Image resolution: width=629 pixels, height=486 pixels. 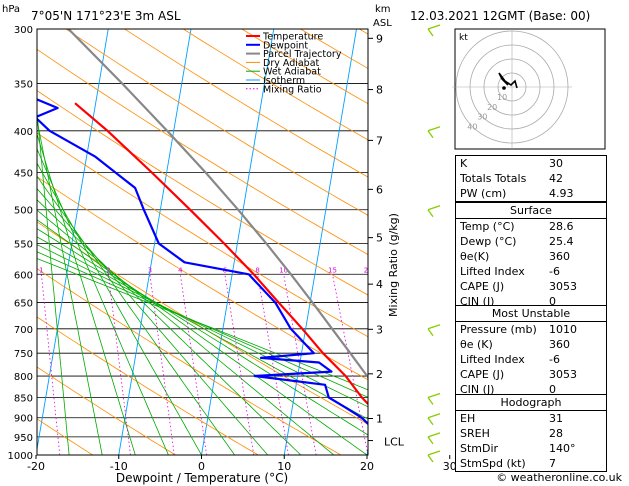 I want to click on location-title: 7°05'N 171°23'E 3m ASL, so click(x=106, y=16).